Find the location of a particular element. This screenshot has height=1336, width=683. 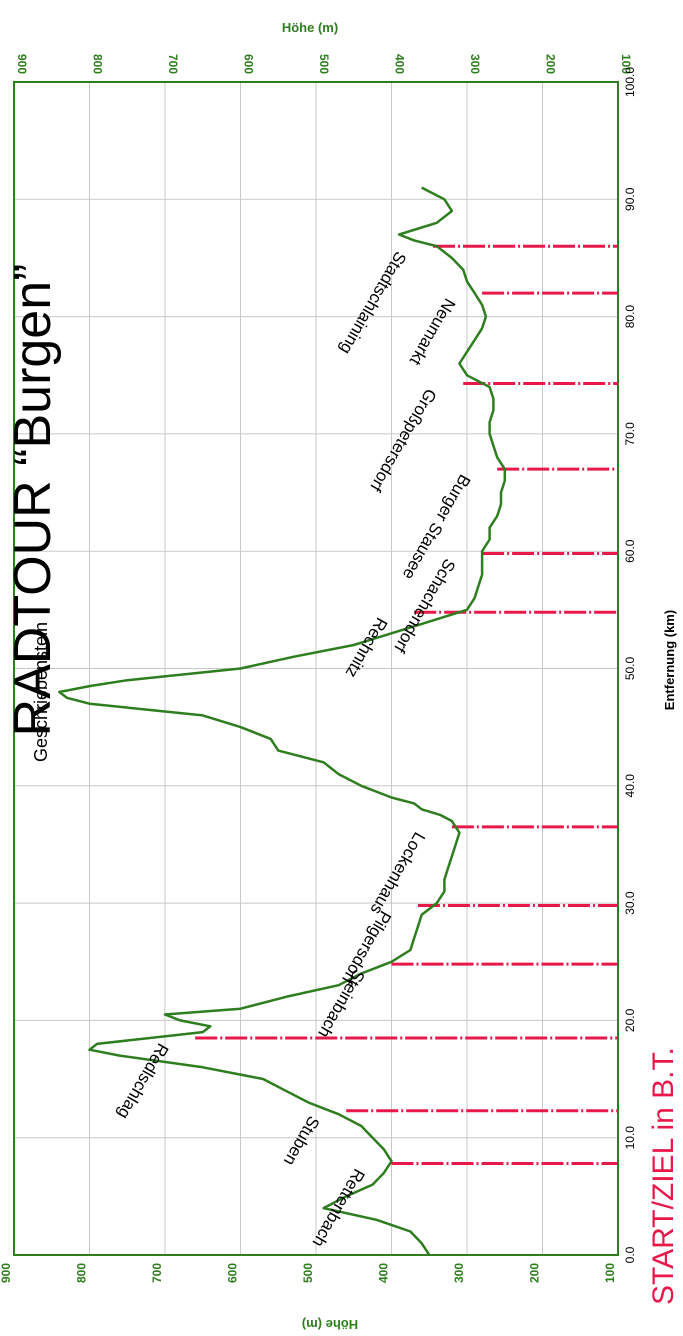

y-tick-label-bottom: 700 is located at coordinates (157, 1273).